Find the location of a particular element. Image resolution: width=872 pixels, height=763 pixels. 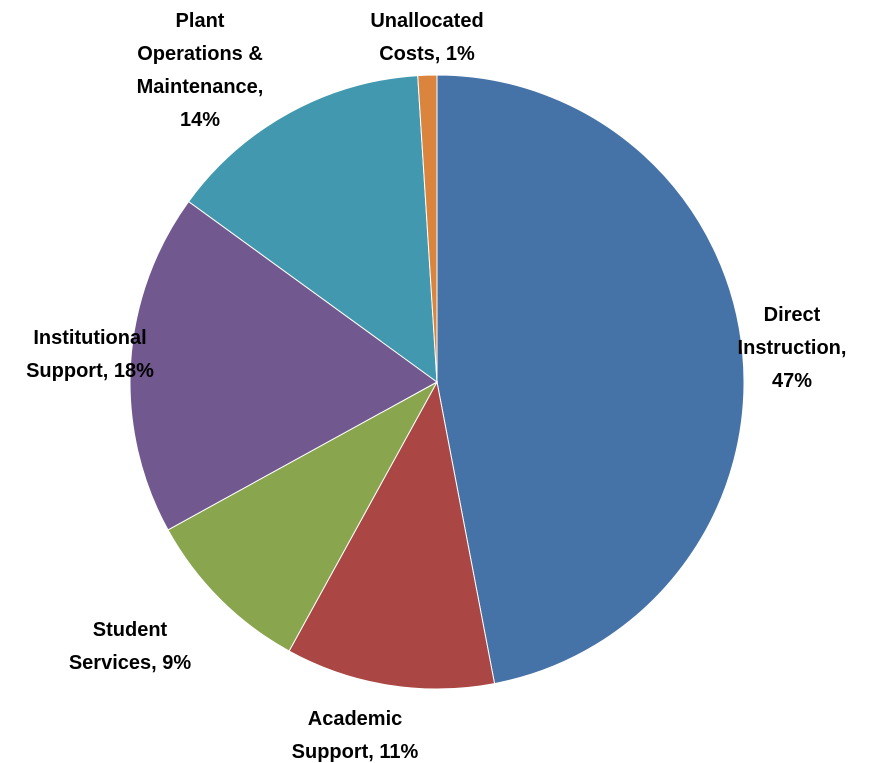

data-label-line: Operations & is located at coordinates (200, 54).